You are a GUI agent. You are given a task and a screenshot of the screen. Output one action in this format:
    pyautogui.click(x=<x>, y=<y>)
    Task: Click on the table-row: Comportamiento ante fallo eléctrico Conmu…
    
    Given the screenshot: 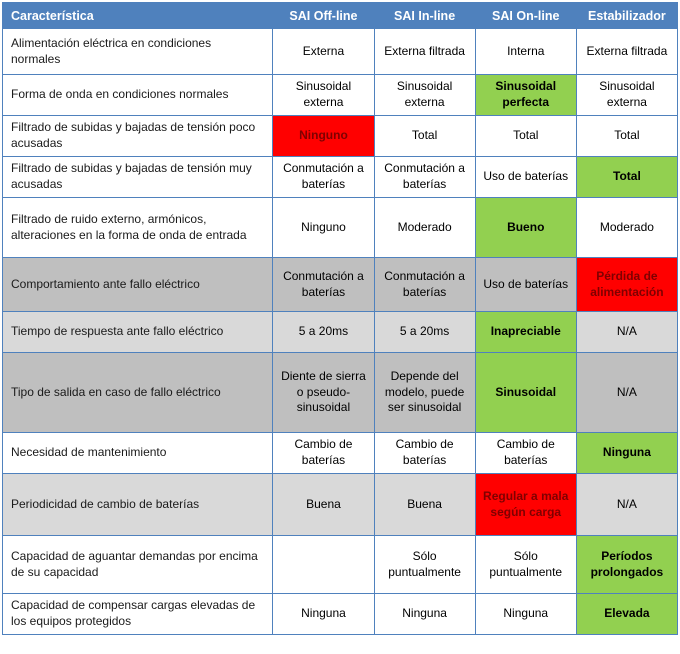 What is the action you would take?
    pyautogui.click(x=340, y=284)
    